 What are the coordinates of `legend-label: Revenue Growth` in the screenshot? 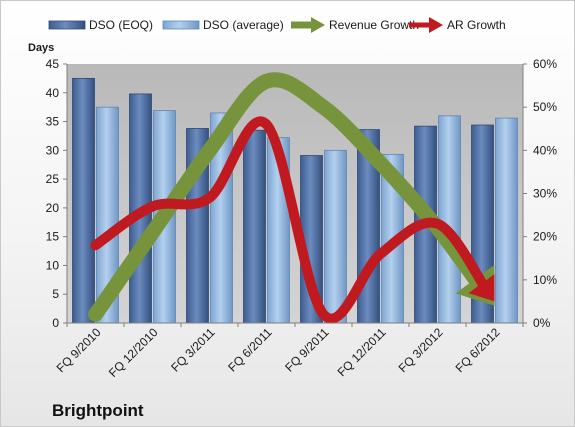 It's located at (374, 25).